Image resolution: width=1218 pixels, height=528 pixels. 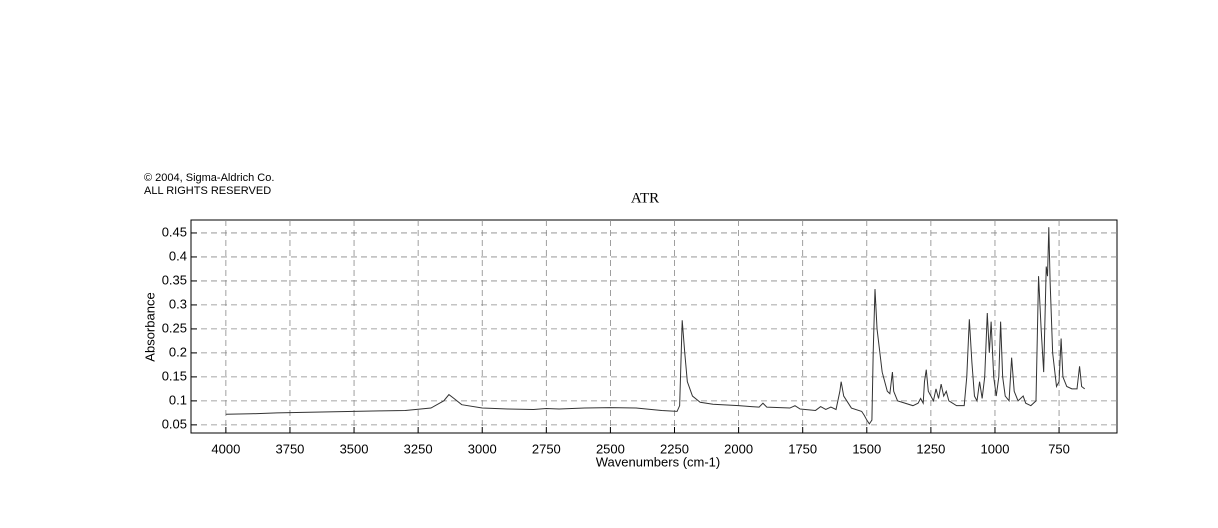 What do you see at coordinates (209, 178) in the screenshot?
I see `copyright: © 2004, Sigma-Aldrich Co.` at bounding box center [209, 178].